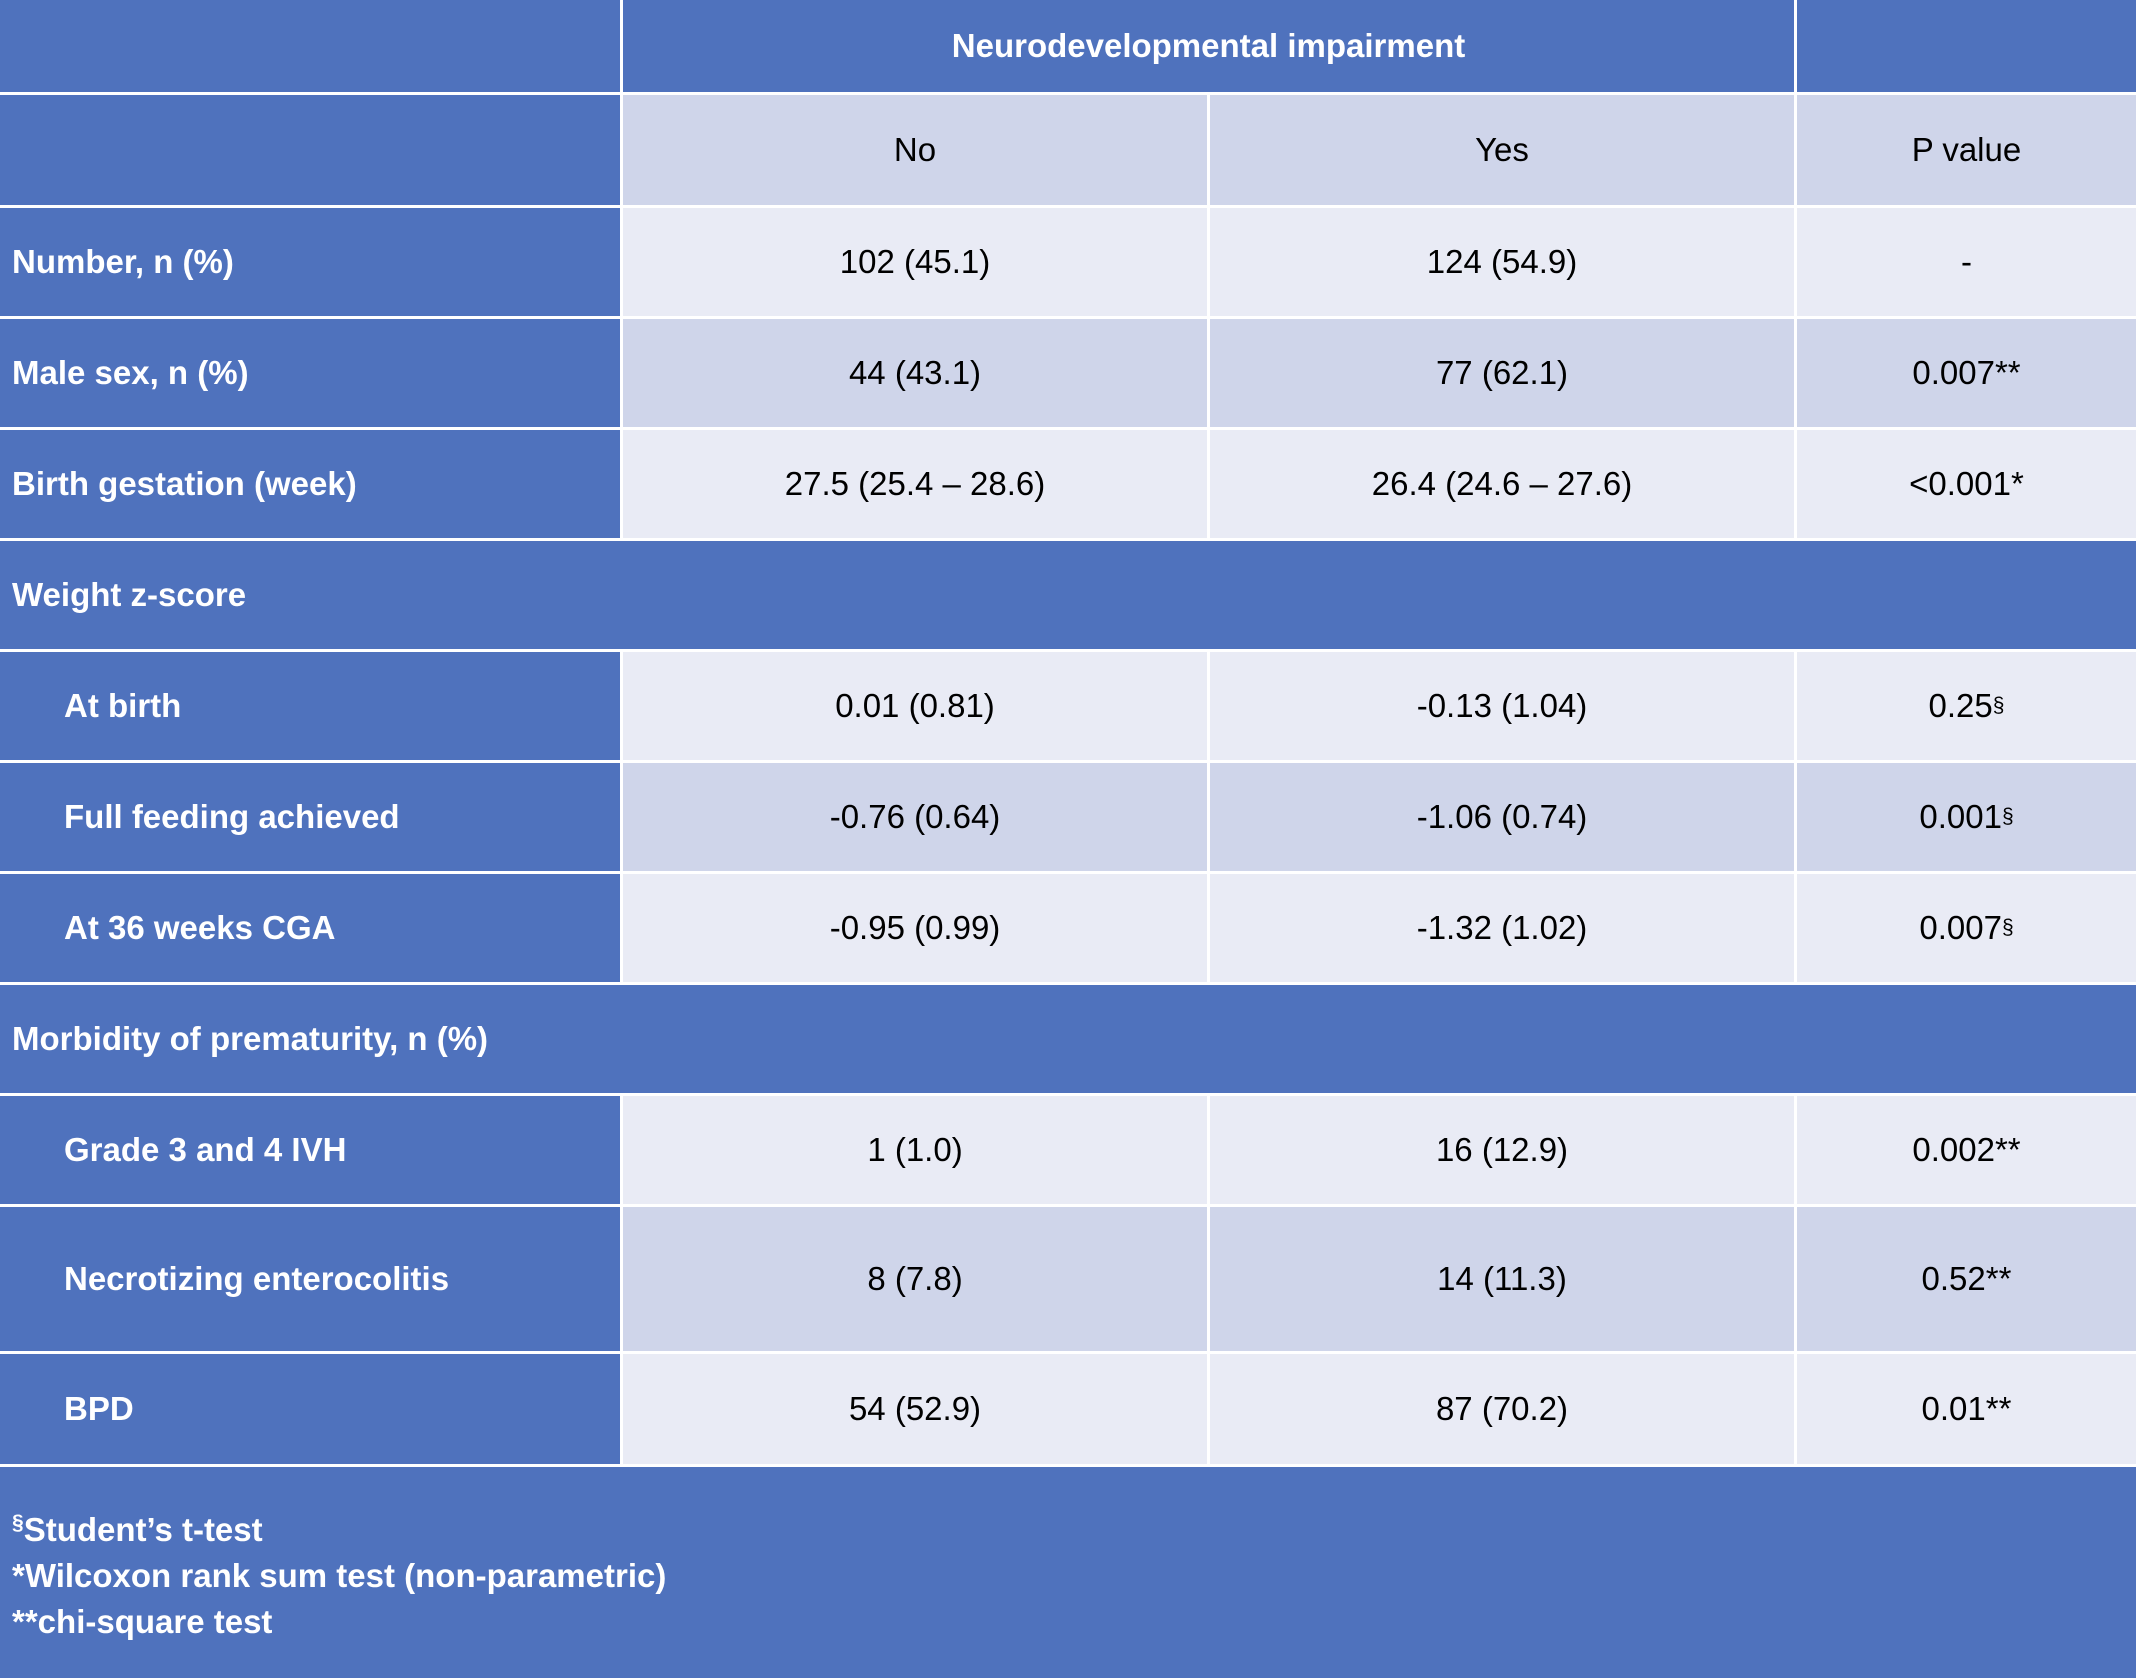 The image size is (2136, 1678). I want to click on row-label: BPD, so click(310, 1409).